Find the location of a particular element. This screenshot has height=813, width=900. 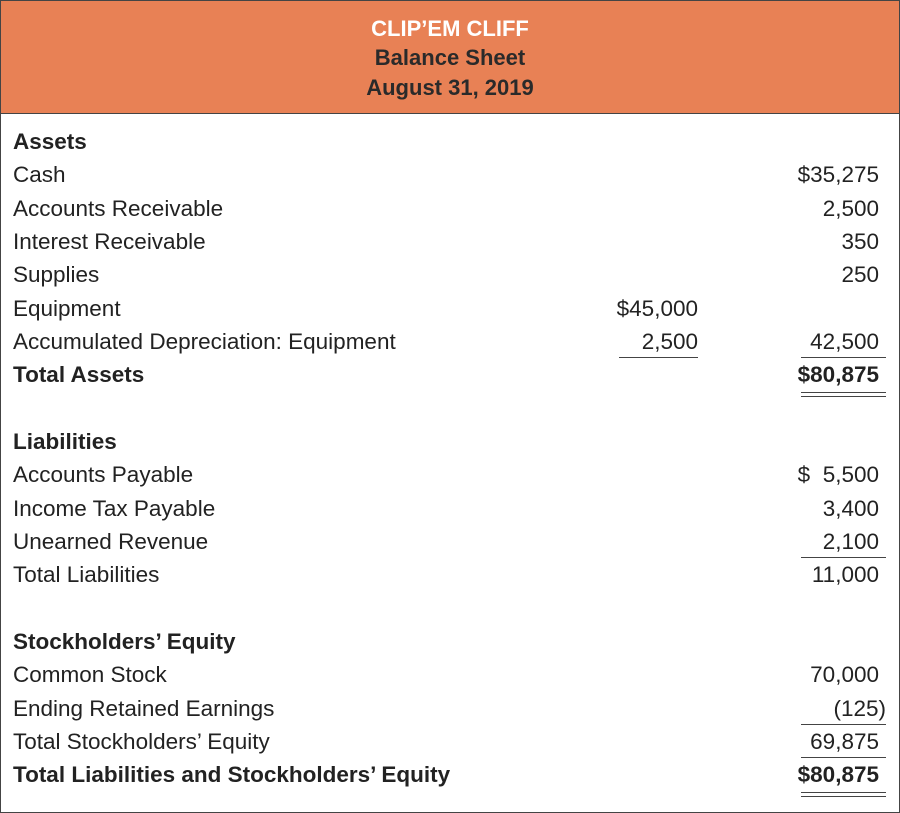

row-label: Common Stock is located at coordinates (90, 675).